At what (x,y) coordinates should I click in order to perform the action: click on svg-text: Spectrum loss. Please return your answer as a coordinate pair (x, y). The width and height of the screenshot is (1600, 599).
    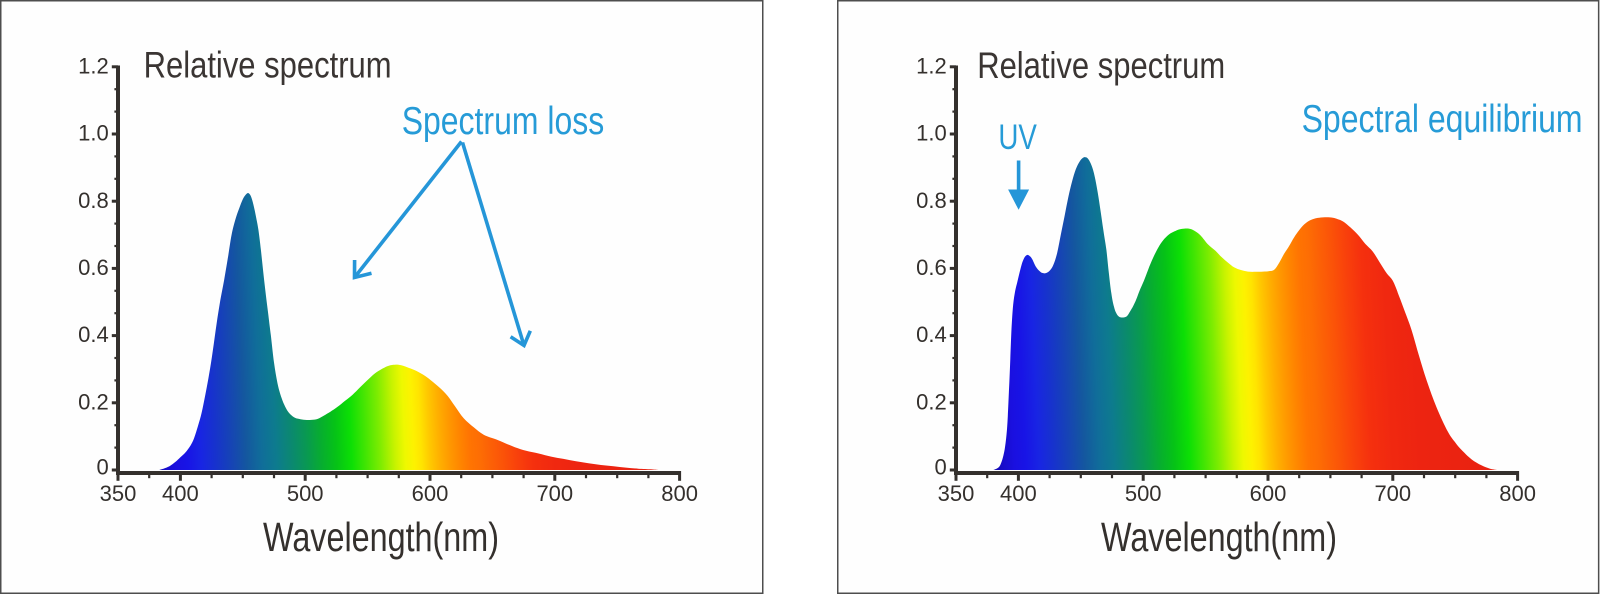
    Looking at the image, I should click on (503, 121).